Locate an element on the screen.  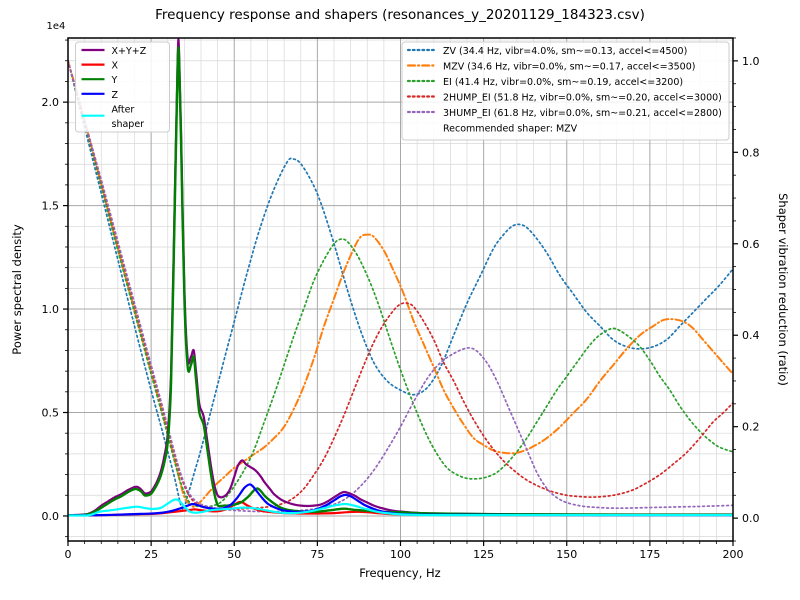
x-tick-label: 25 is located at coordinates (151, 554).